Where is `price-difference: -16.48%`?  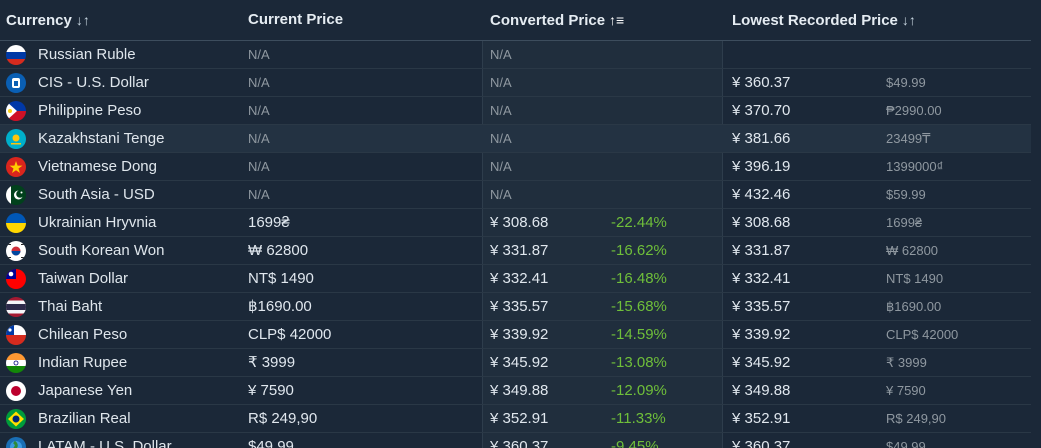 price-difference: -16.48% is located at coordinates (639, 278).